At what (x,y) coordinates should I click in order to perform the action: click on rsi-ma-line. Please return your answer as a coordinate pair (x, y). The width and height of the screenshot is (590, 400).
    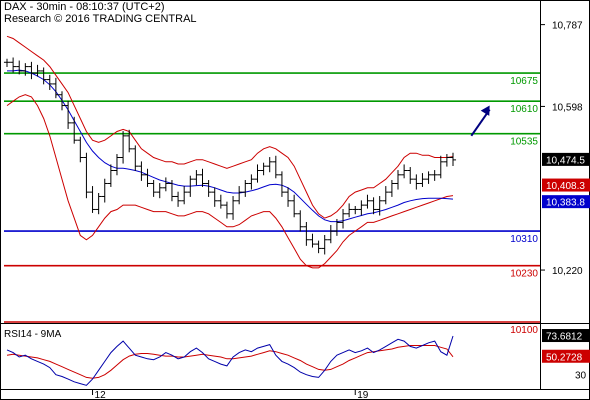
    Looking at the image, I should click on (230, 362).